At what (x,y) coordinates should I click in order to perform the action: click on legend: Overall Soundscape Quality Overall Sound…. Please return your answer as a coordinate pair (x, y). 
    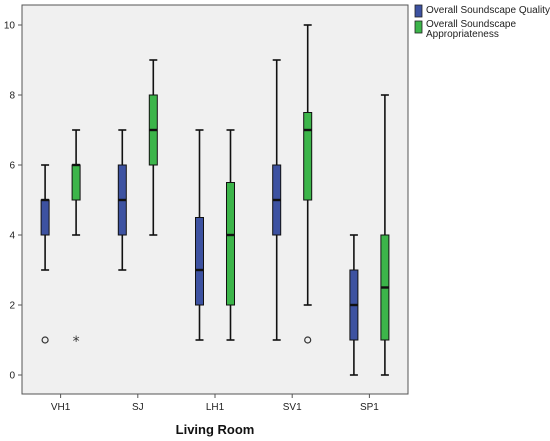
    Looking at the image, I should click on (482, 22).